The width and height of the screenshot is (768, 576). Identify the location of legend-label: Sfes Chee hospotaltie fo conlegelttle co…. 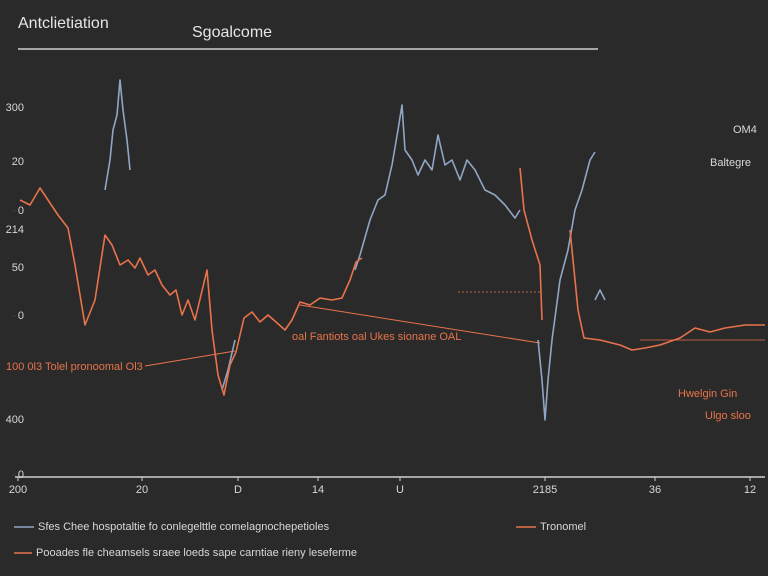
(184, 527).